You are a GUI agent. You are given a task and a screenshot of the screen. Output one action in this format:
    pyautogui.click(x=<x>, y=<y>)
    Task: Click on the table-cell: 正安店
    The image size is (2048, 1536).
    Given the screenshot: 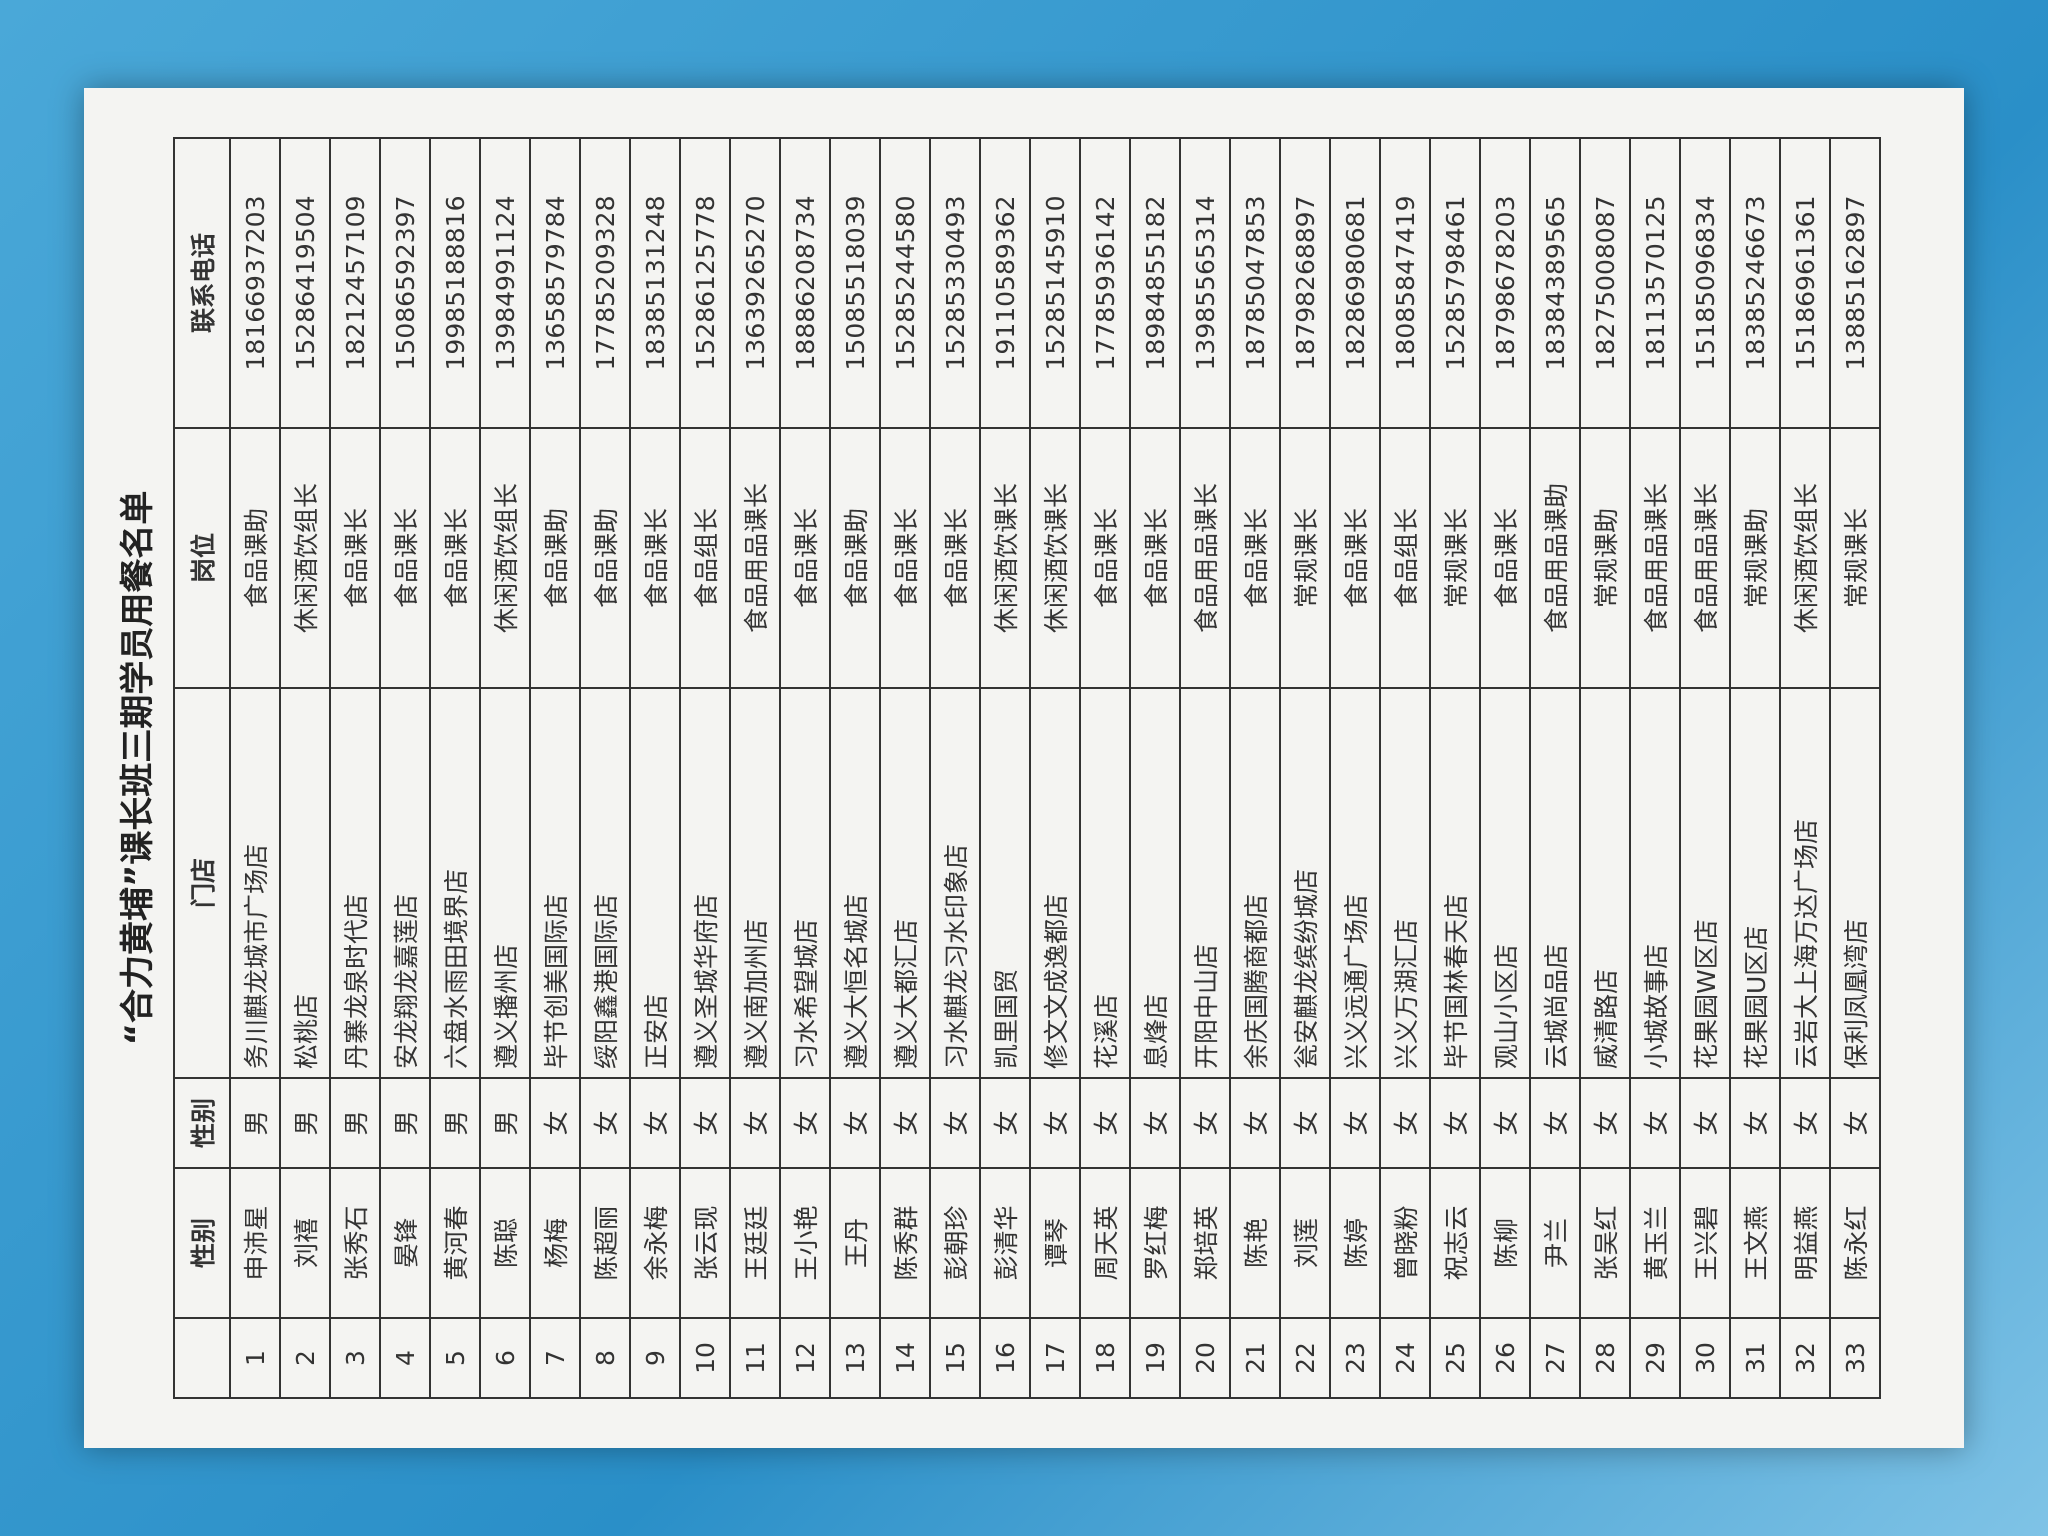 What is the action you would take?
    pyautogui.click(x=655, y=883)
    